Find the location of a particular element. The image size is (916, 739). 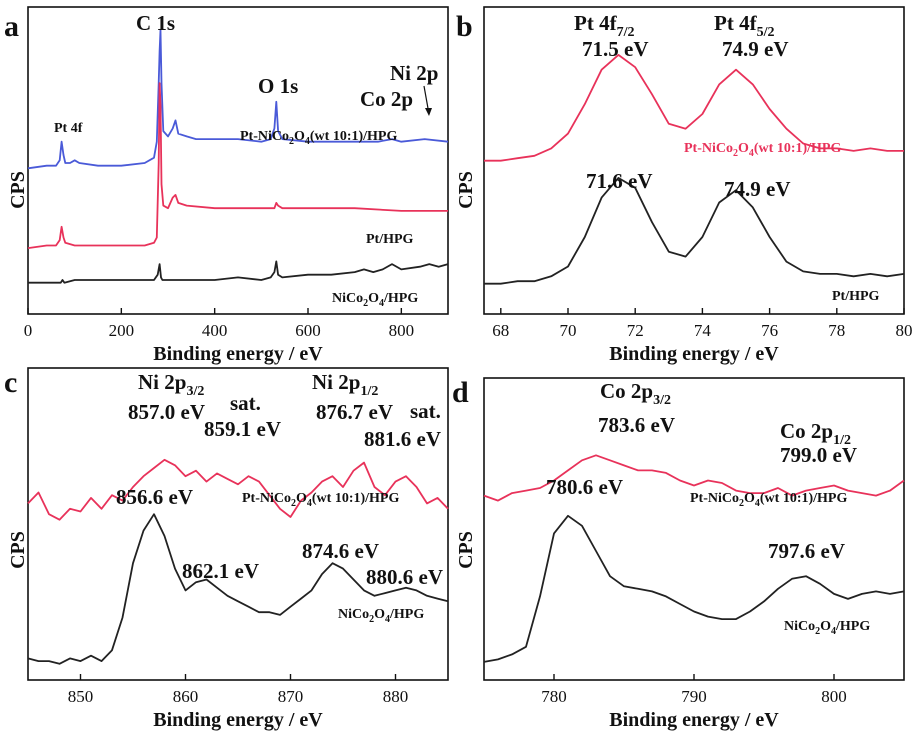

panel-c-xlabel: Binding energy / eV is located at coordinates (238, 720).